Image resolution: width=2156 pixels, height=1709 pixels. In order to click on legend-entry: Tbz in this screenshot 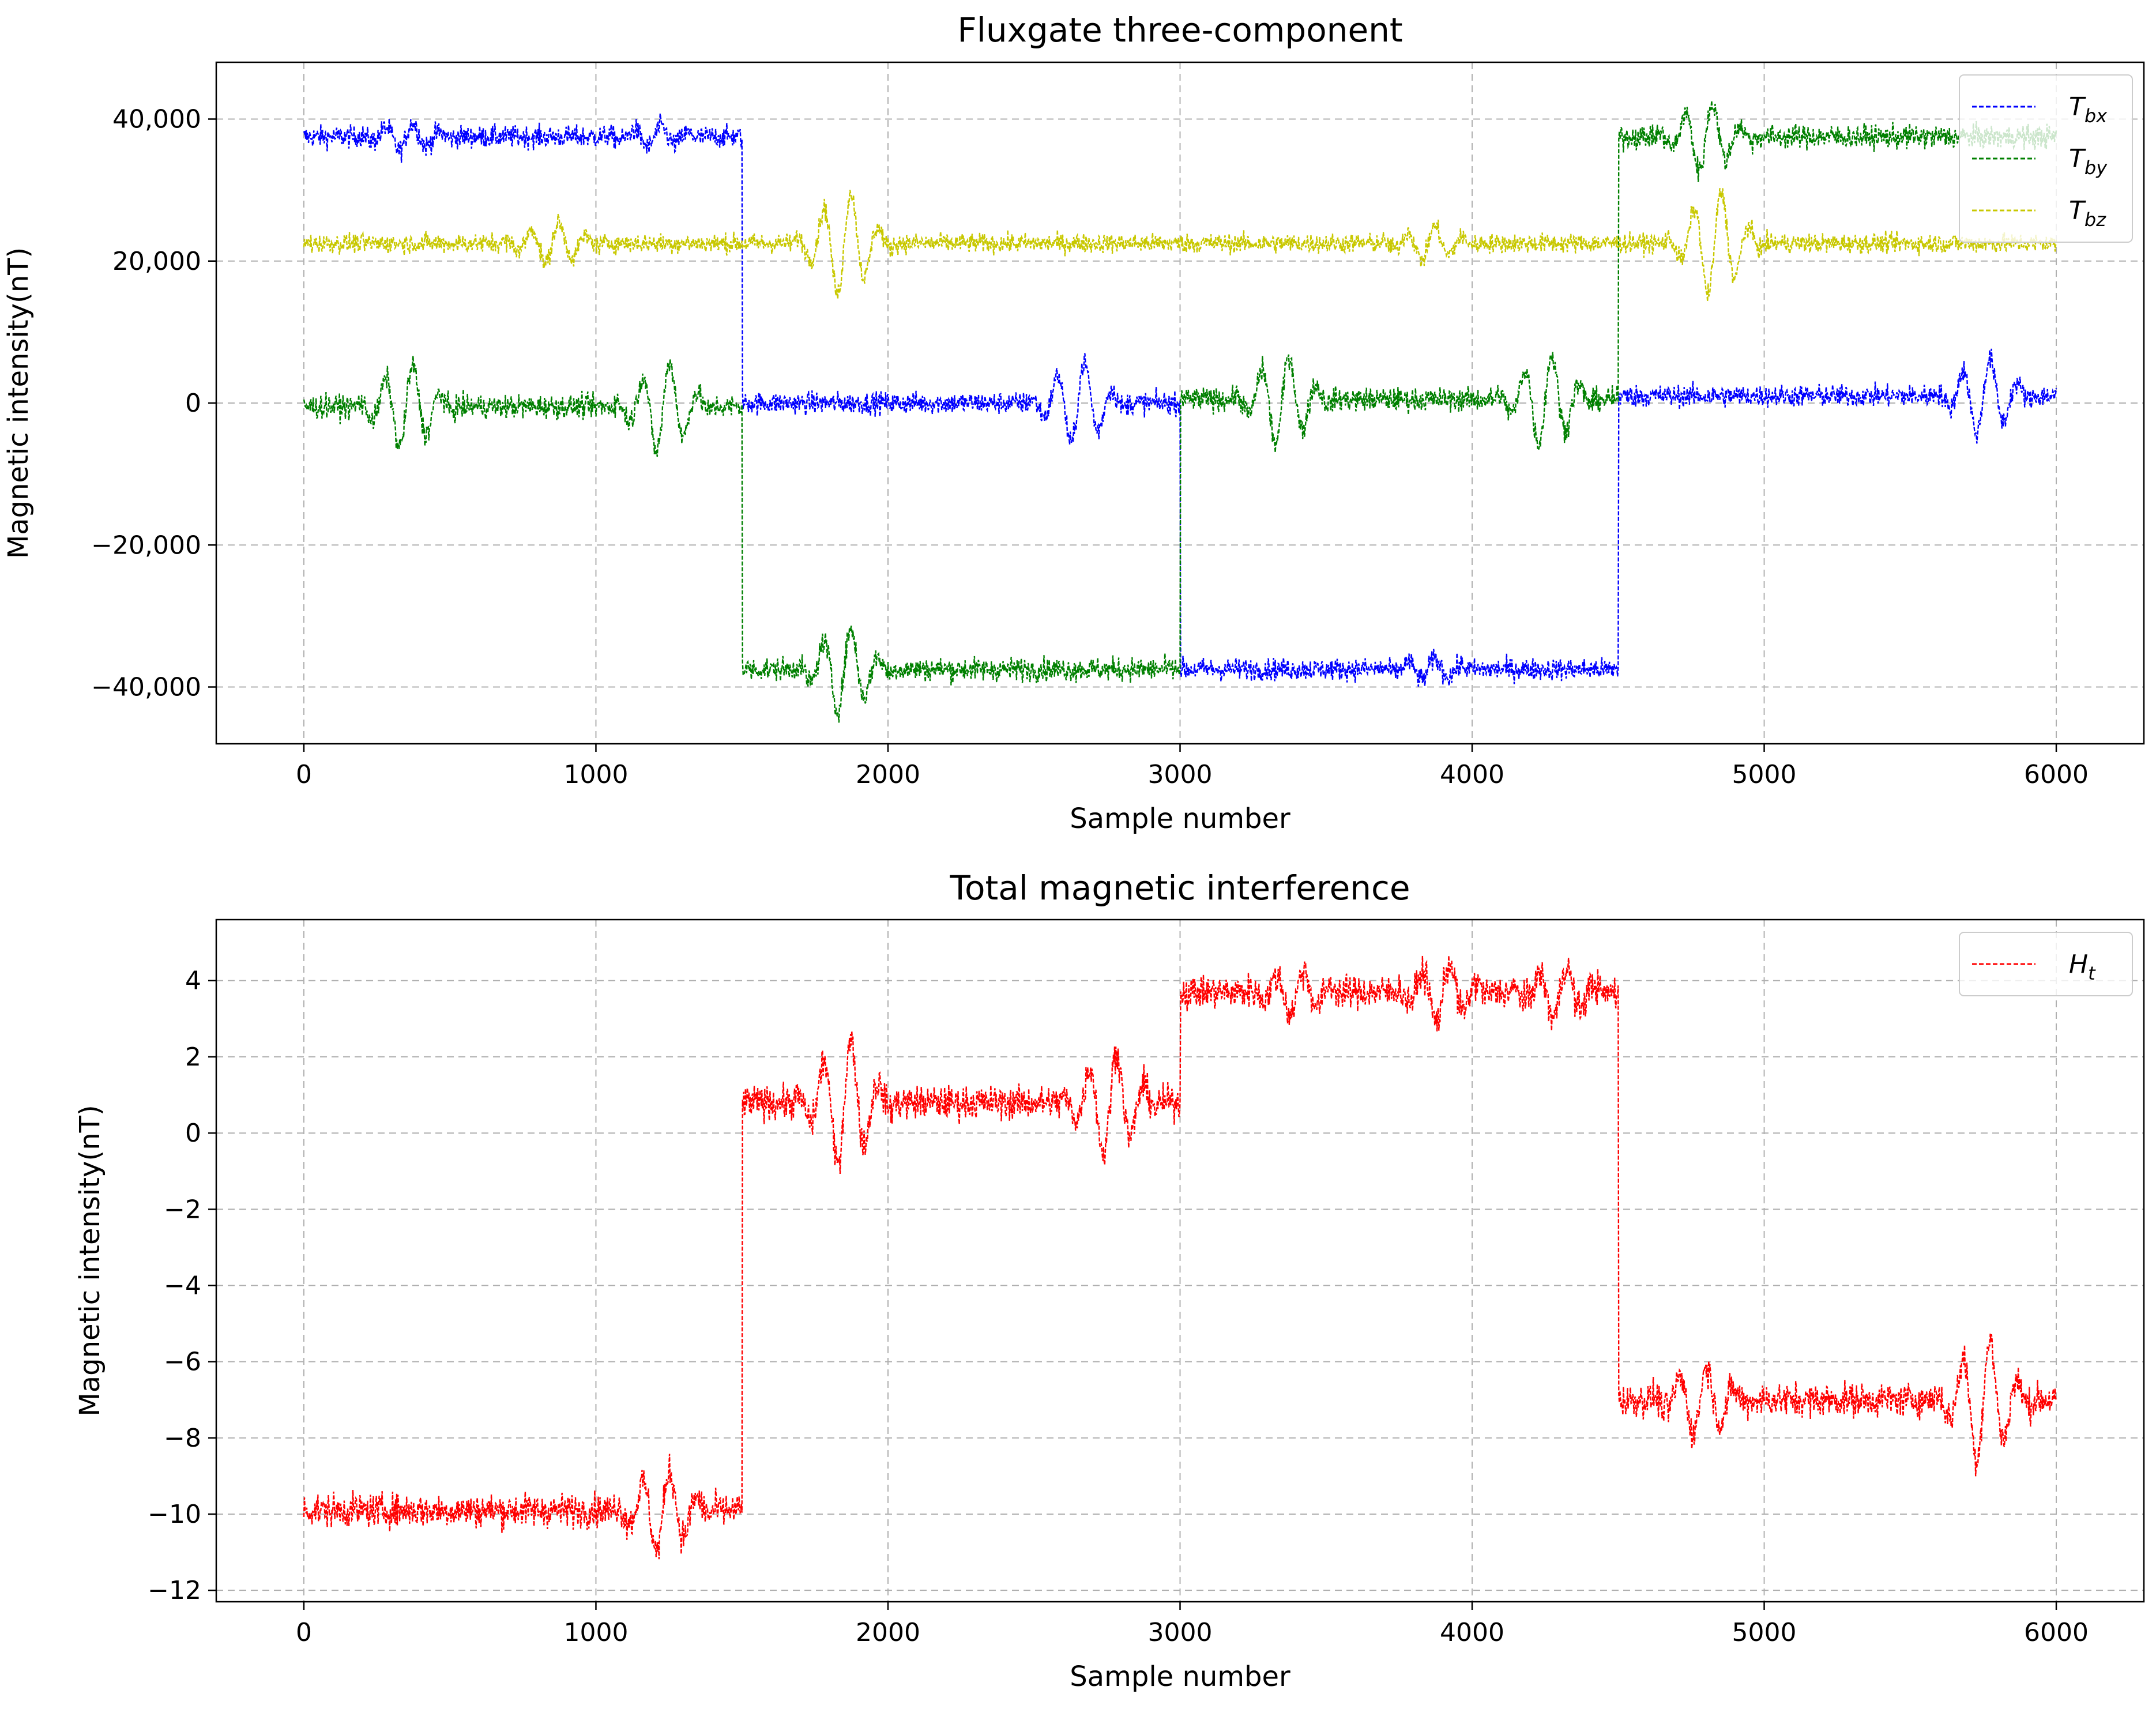, I will do `click(2087, 213)`.